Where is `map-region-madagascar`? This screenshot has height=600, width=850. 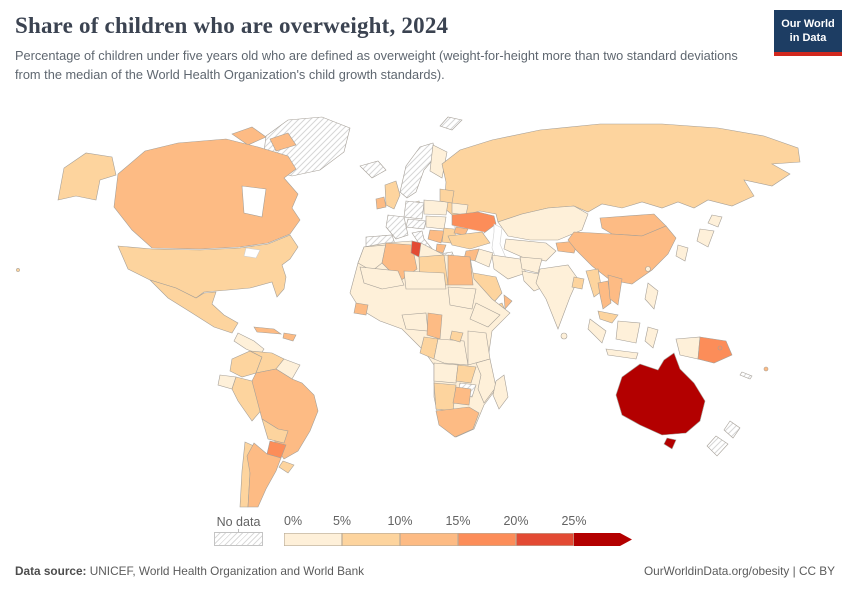
map-region-madagascar is located at coordinates (500, 392).